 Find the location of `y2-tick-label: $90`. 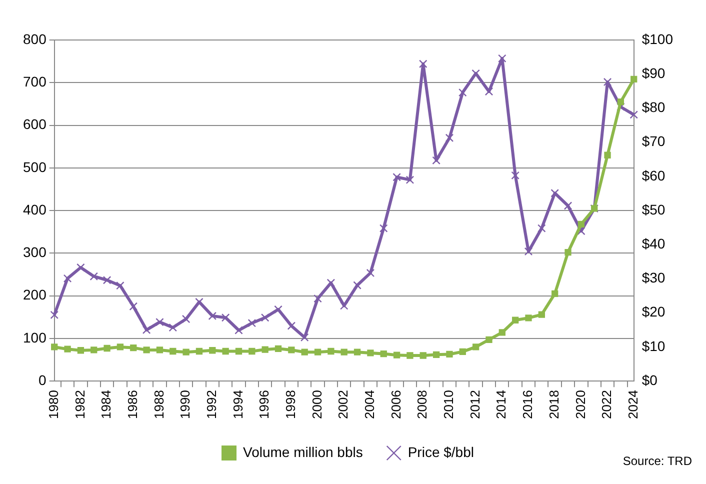

y2-tick-label: $90 is located at coordinates (654, 72).